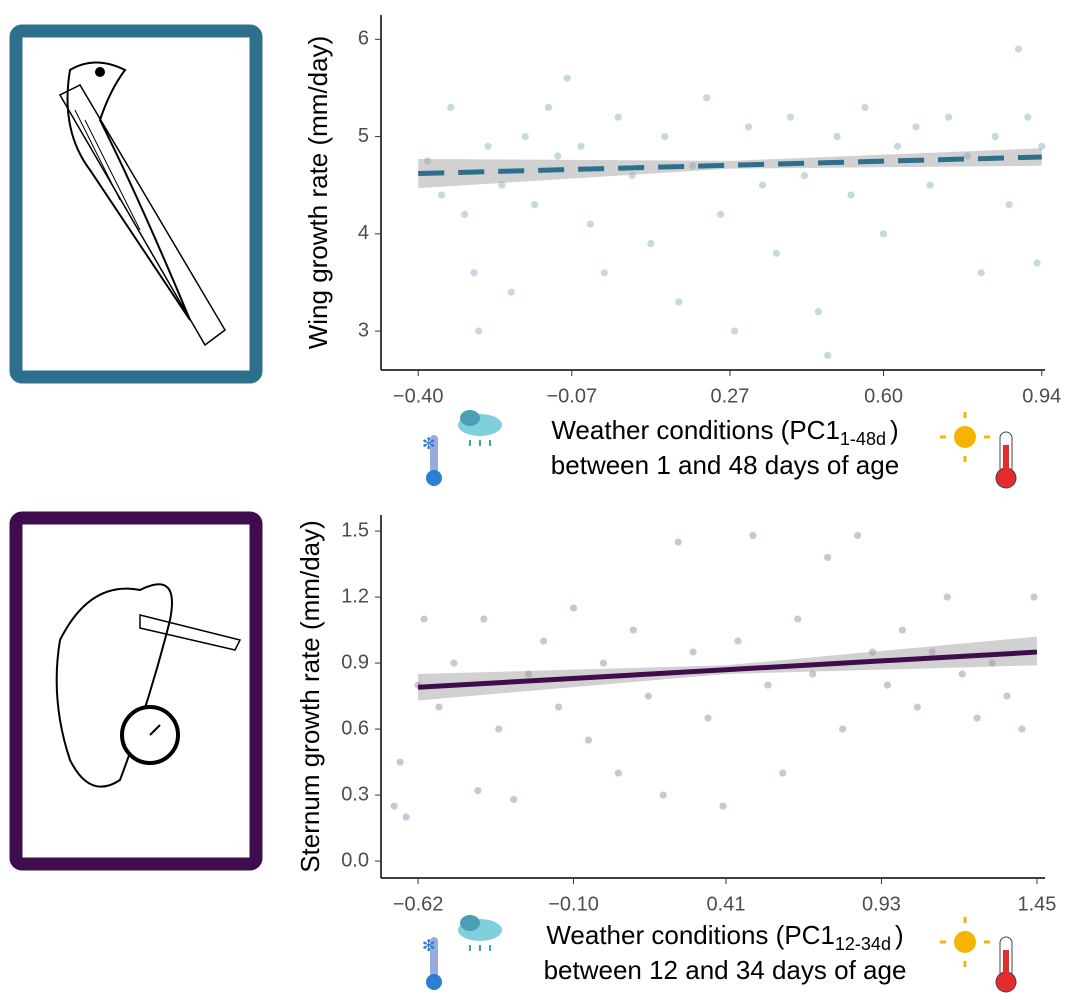 Image resolution: width=1067 pixels, height=1002 pixels. I want to click on y-tick-label: 4, so click(363, 233).